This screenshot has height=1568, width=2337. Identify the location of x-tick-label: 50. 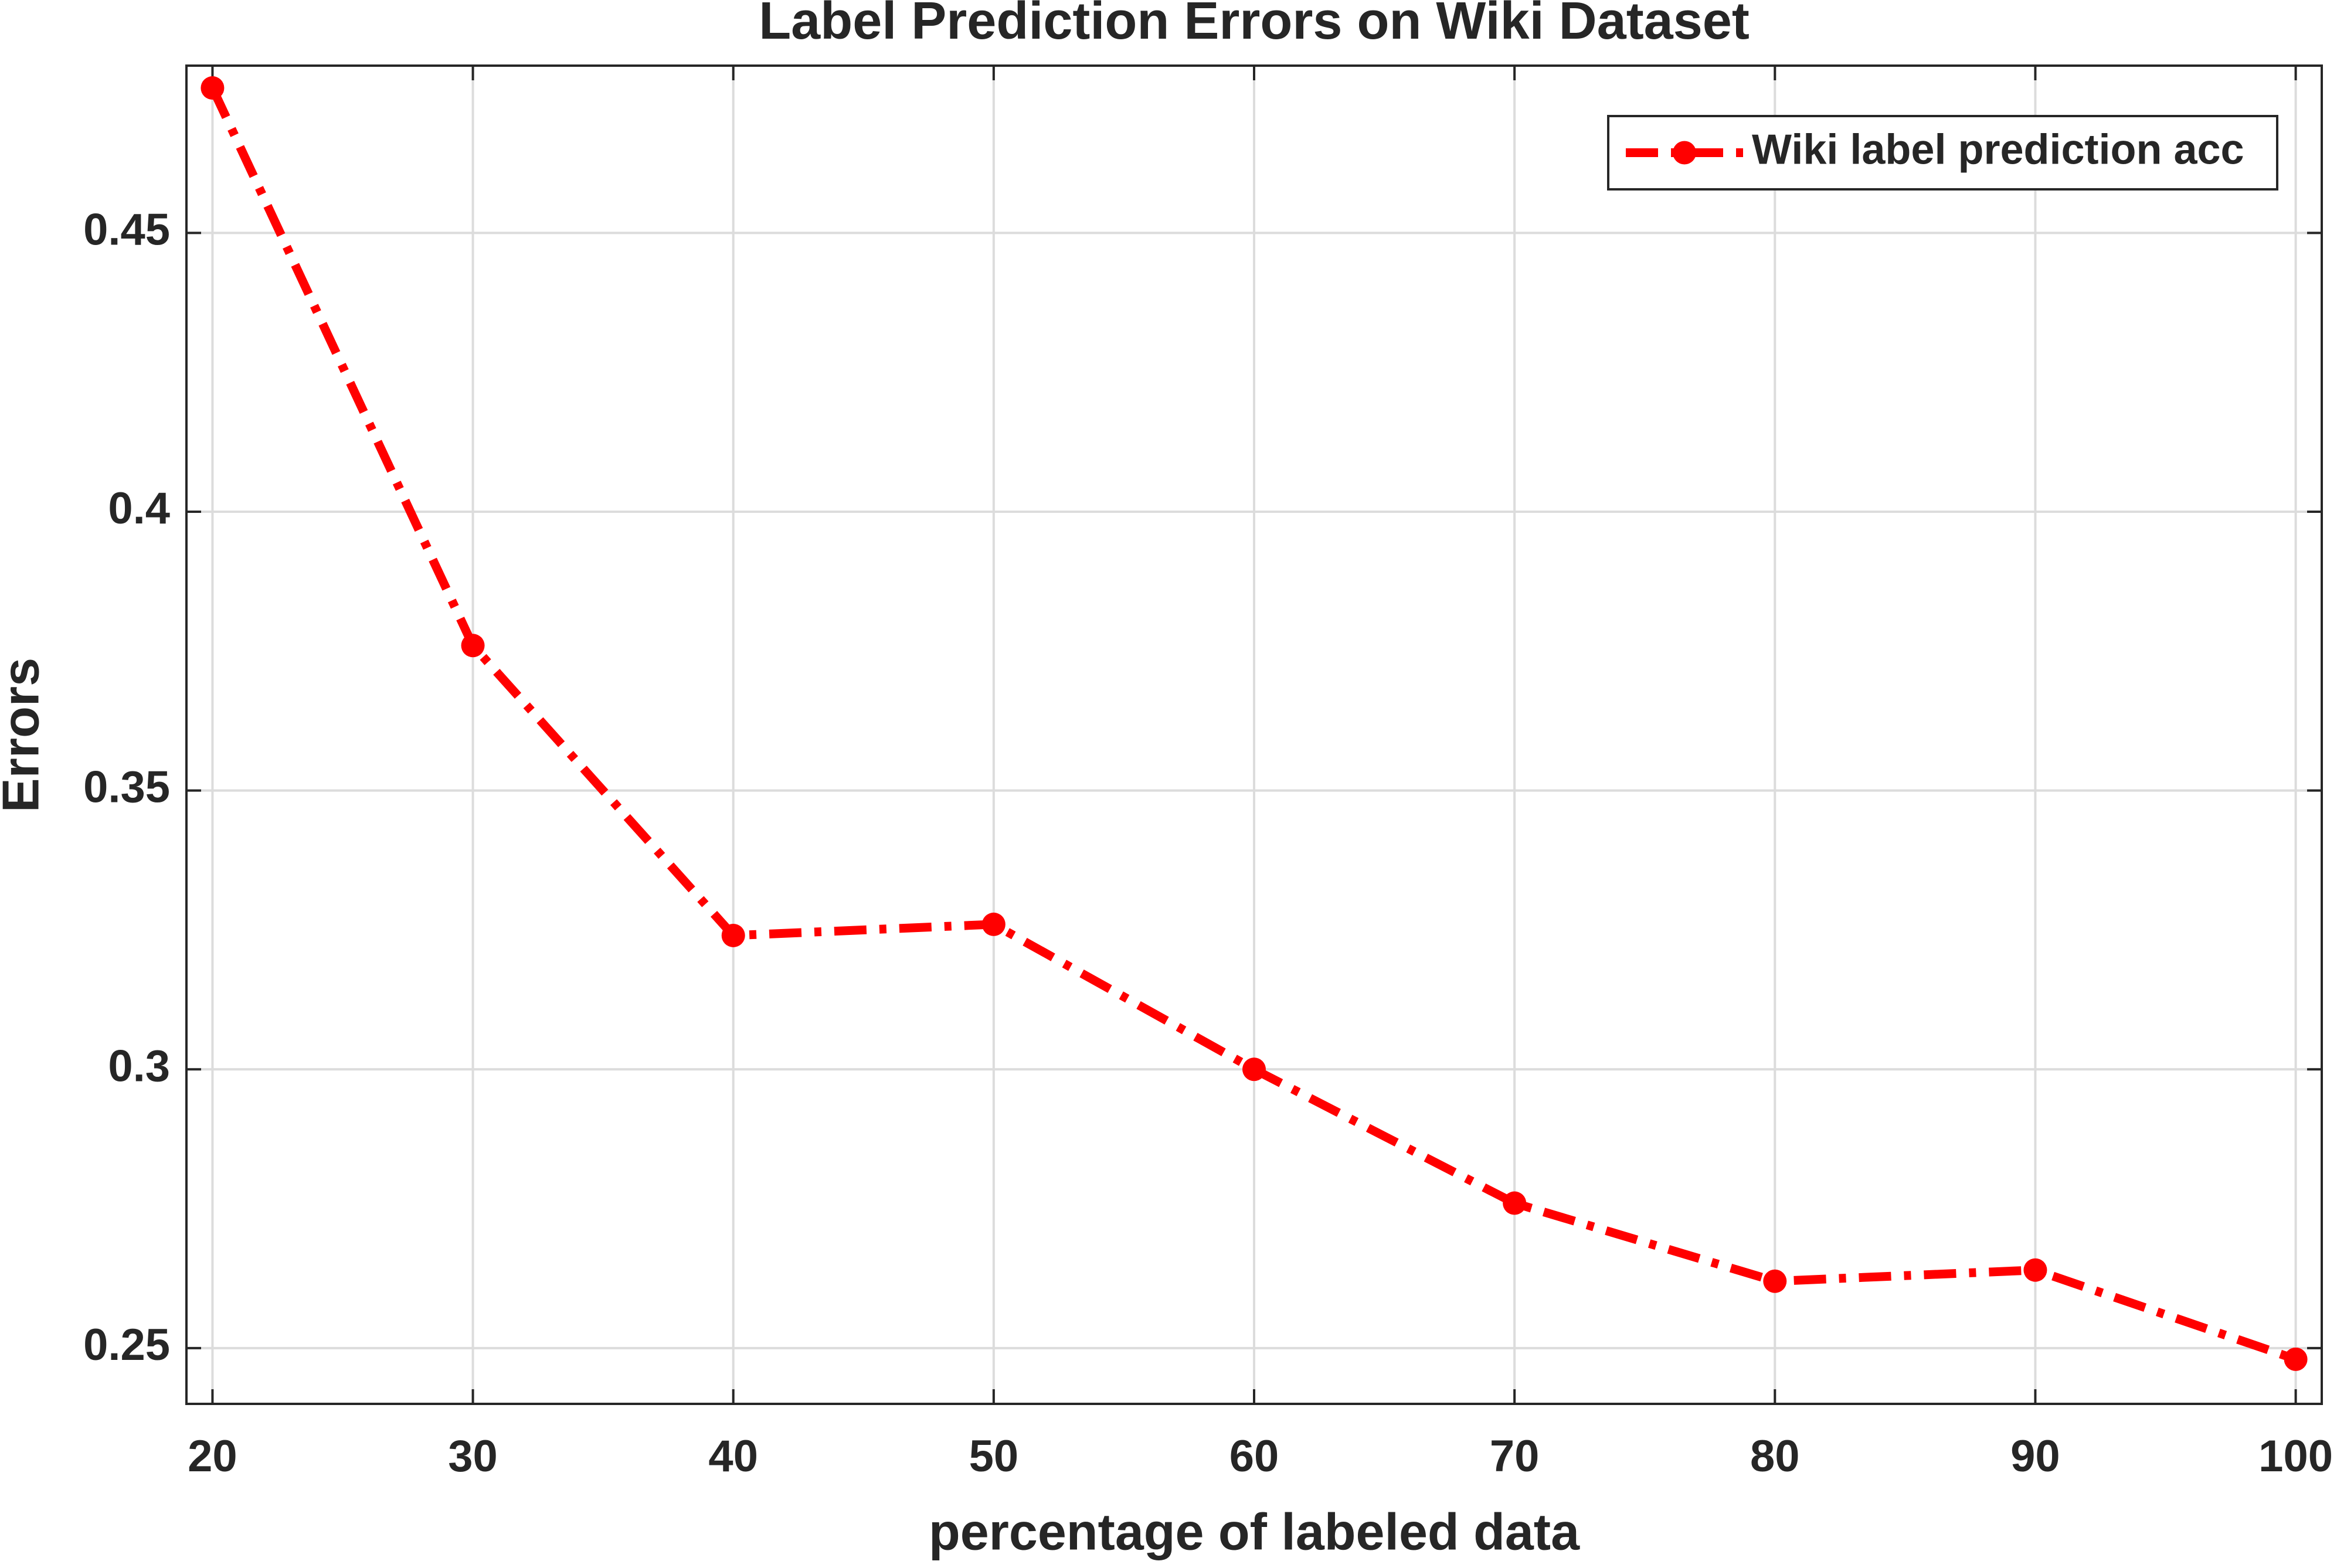
(994, 1456).